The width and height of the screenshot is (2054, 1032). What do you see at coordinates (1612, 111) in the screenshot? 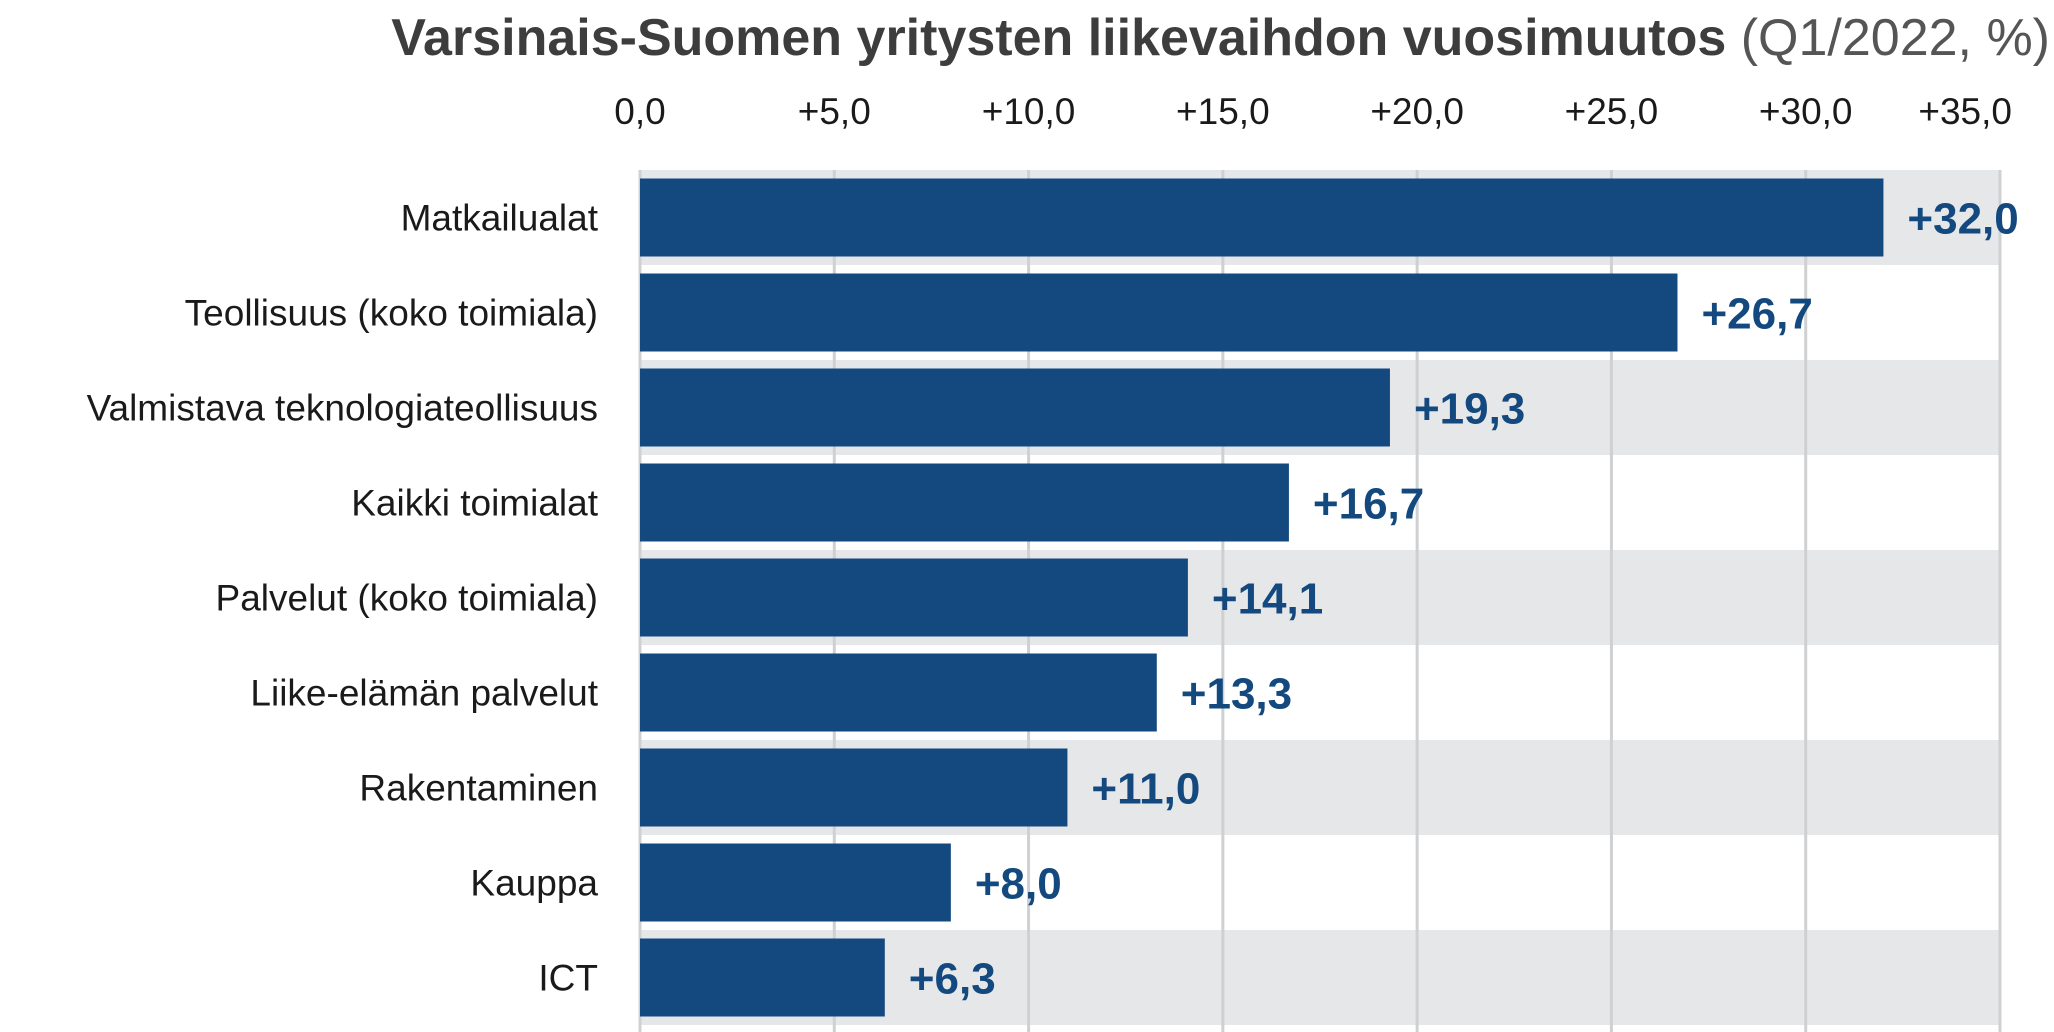
I see `x-tick-label: +25,0` at bounding box center [1612, 111].